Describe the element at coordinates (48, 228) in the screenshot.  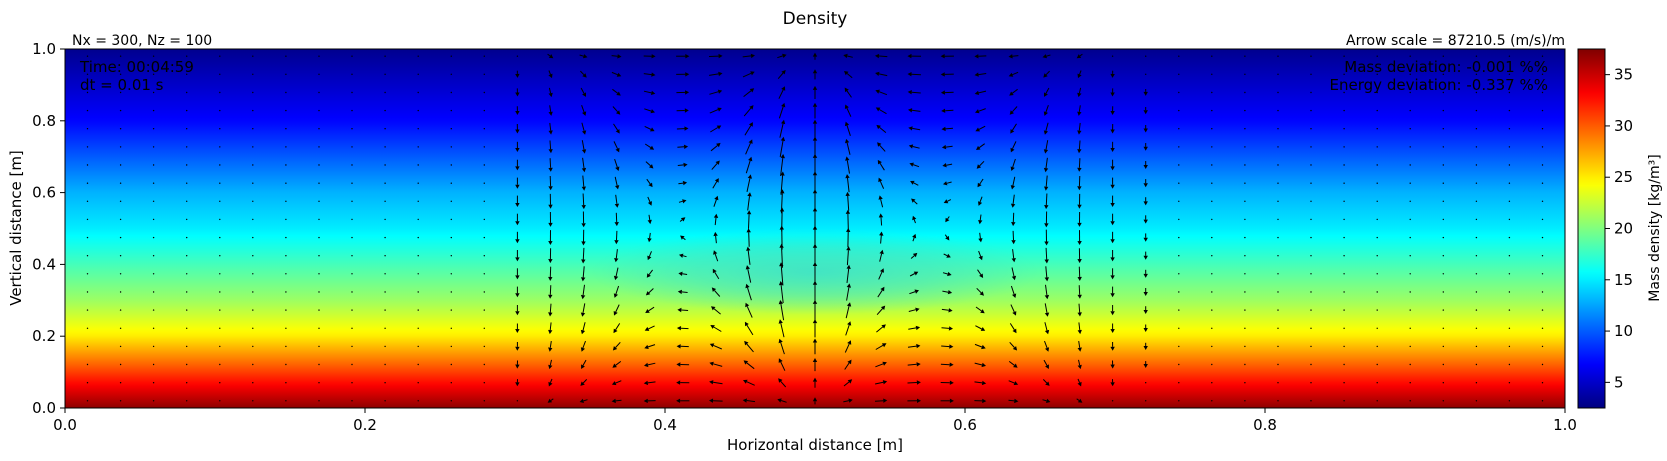
I see `y-axis: 0.0 0.2 0.4 0.6 0.8 1.0` at that location.